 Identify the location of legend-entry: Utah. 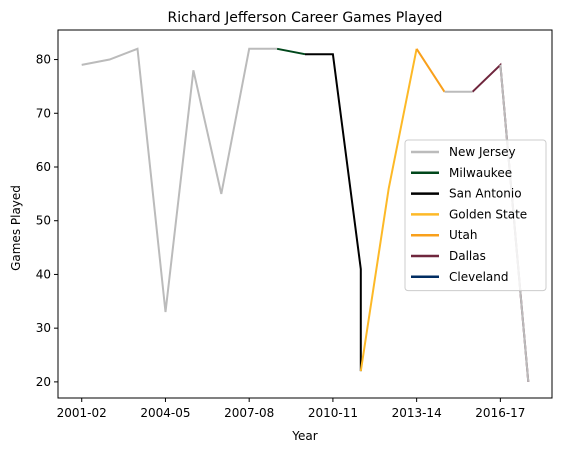
(463, 235).